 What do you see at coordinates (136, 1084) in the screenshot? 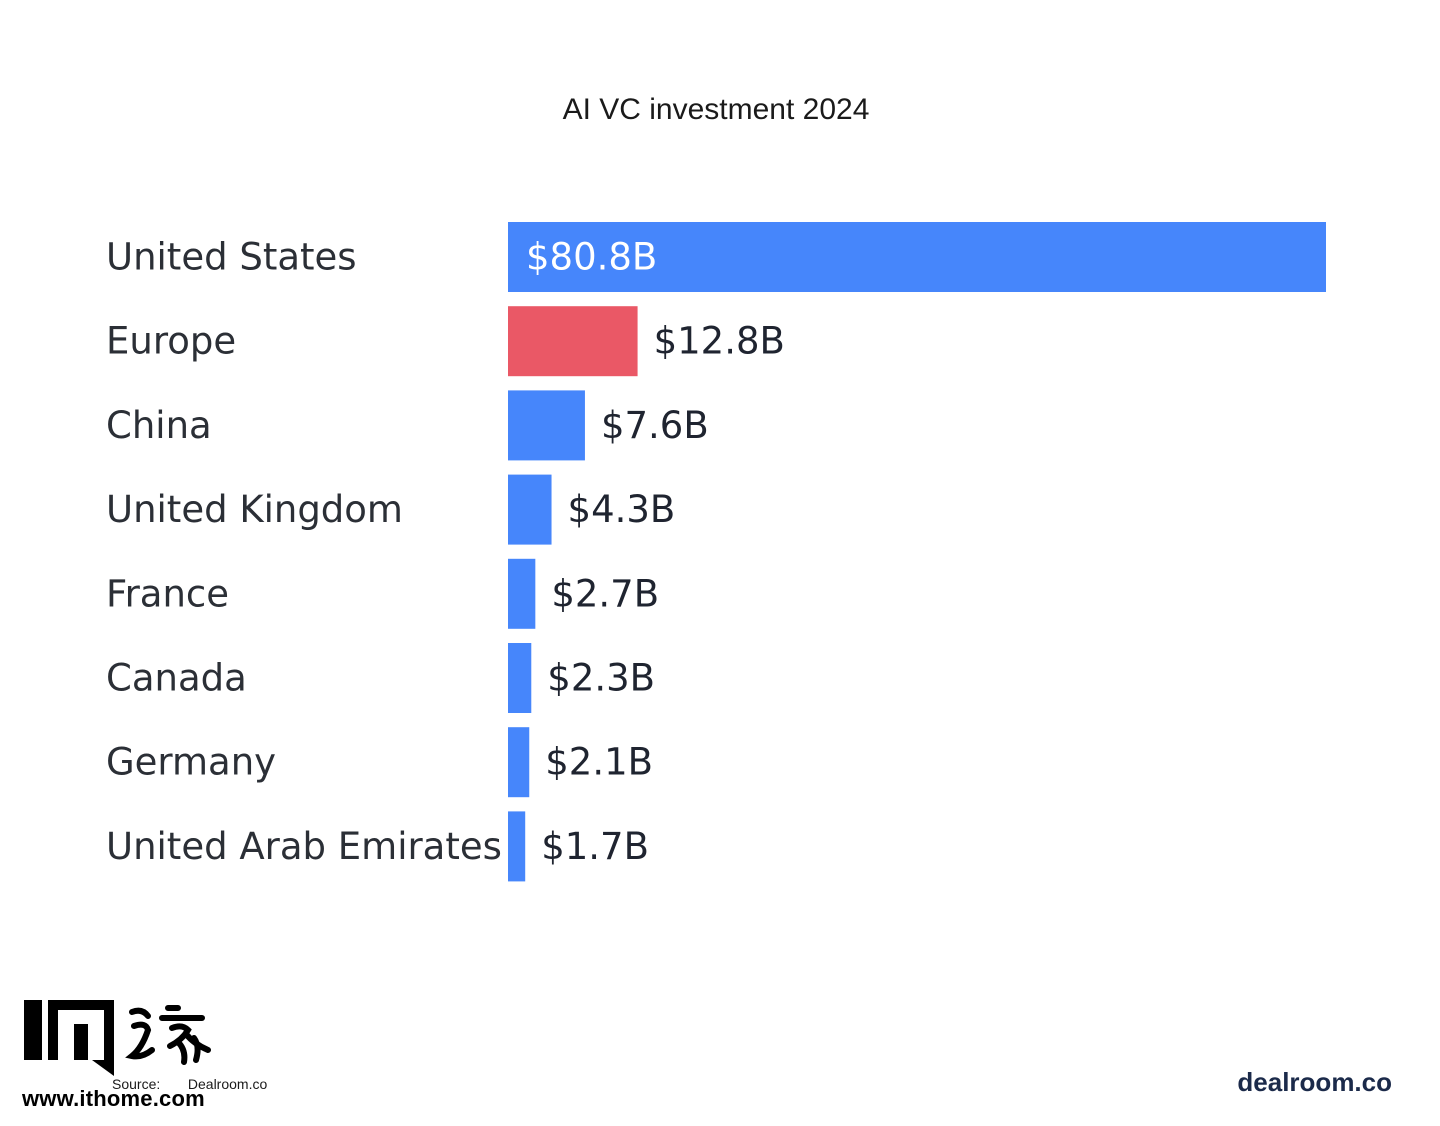
I see `source-label: Source:` at bounding box center [136, 1084].